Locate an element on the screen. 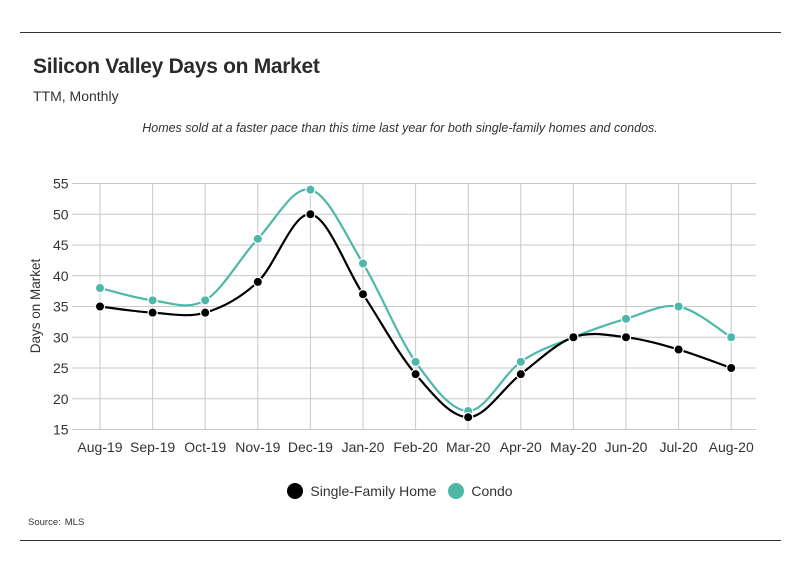 The height and width of the screenshot is (575, 800). y-tick-label-40: 40 is located at coordinates (61, 276).